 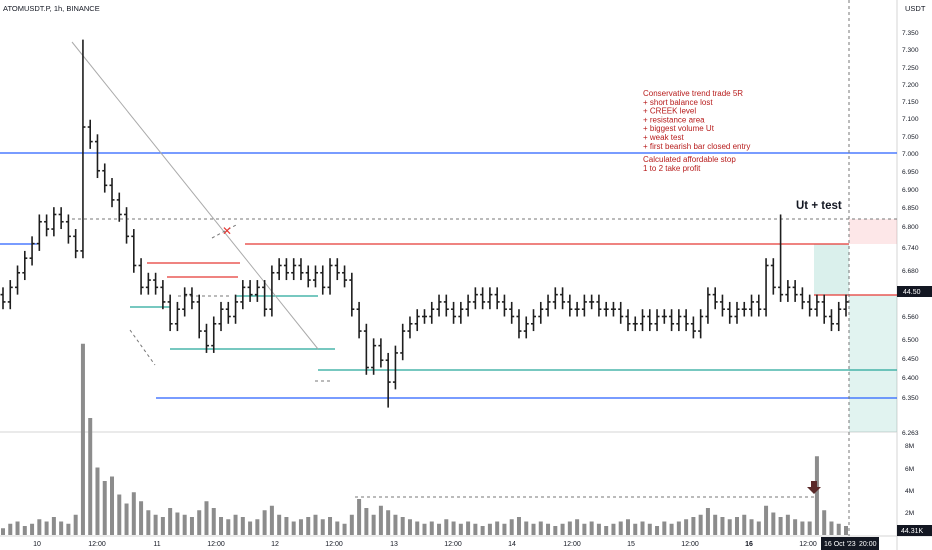 I want to click on last-price-badge, so click(x=914, y=291).